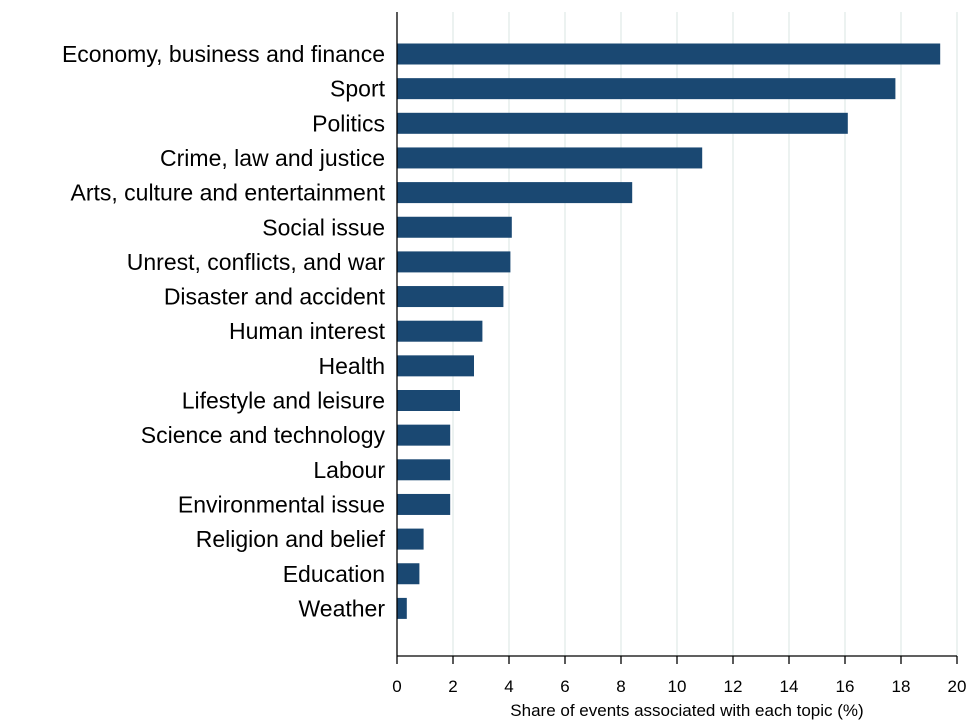 This screenshot has width=972, height=722. Describe the element at coordinates (307, 331) in the screenshot. I see `category-label: Human interest` at that location.